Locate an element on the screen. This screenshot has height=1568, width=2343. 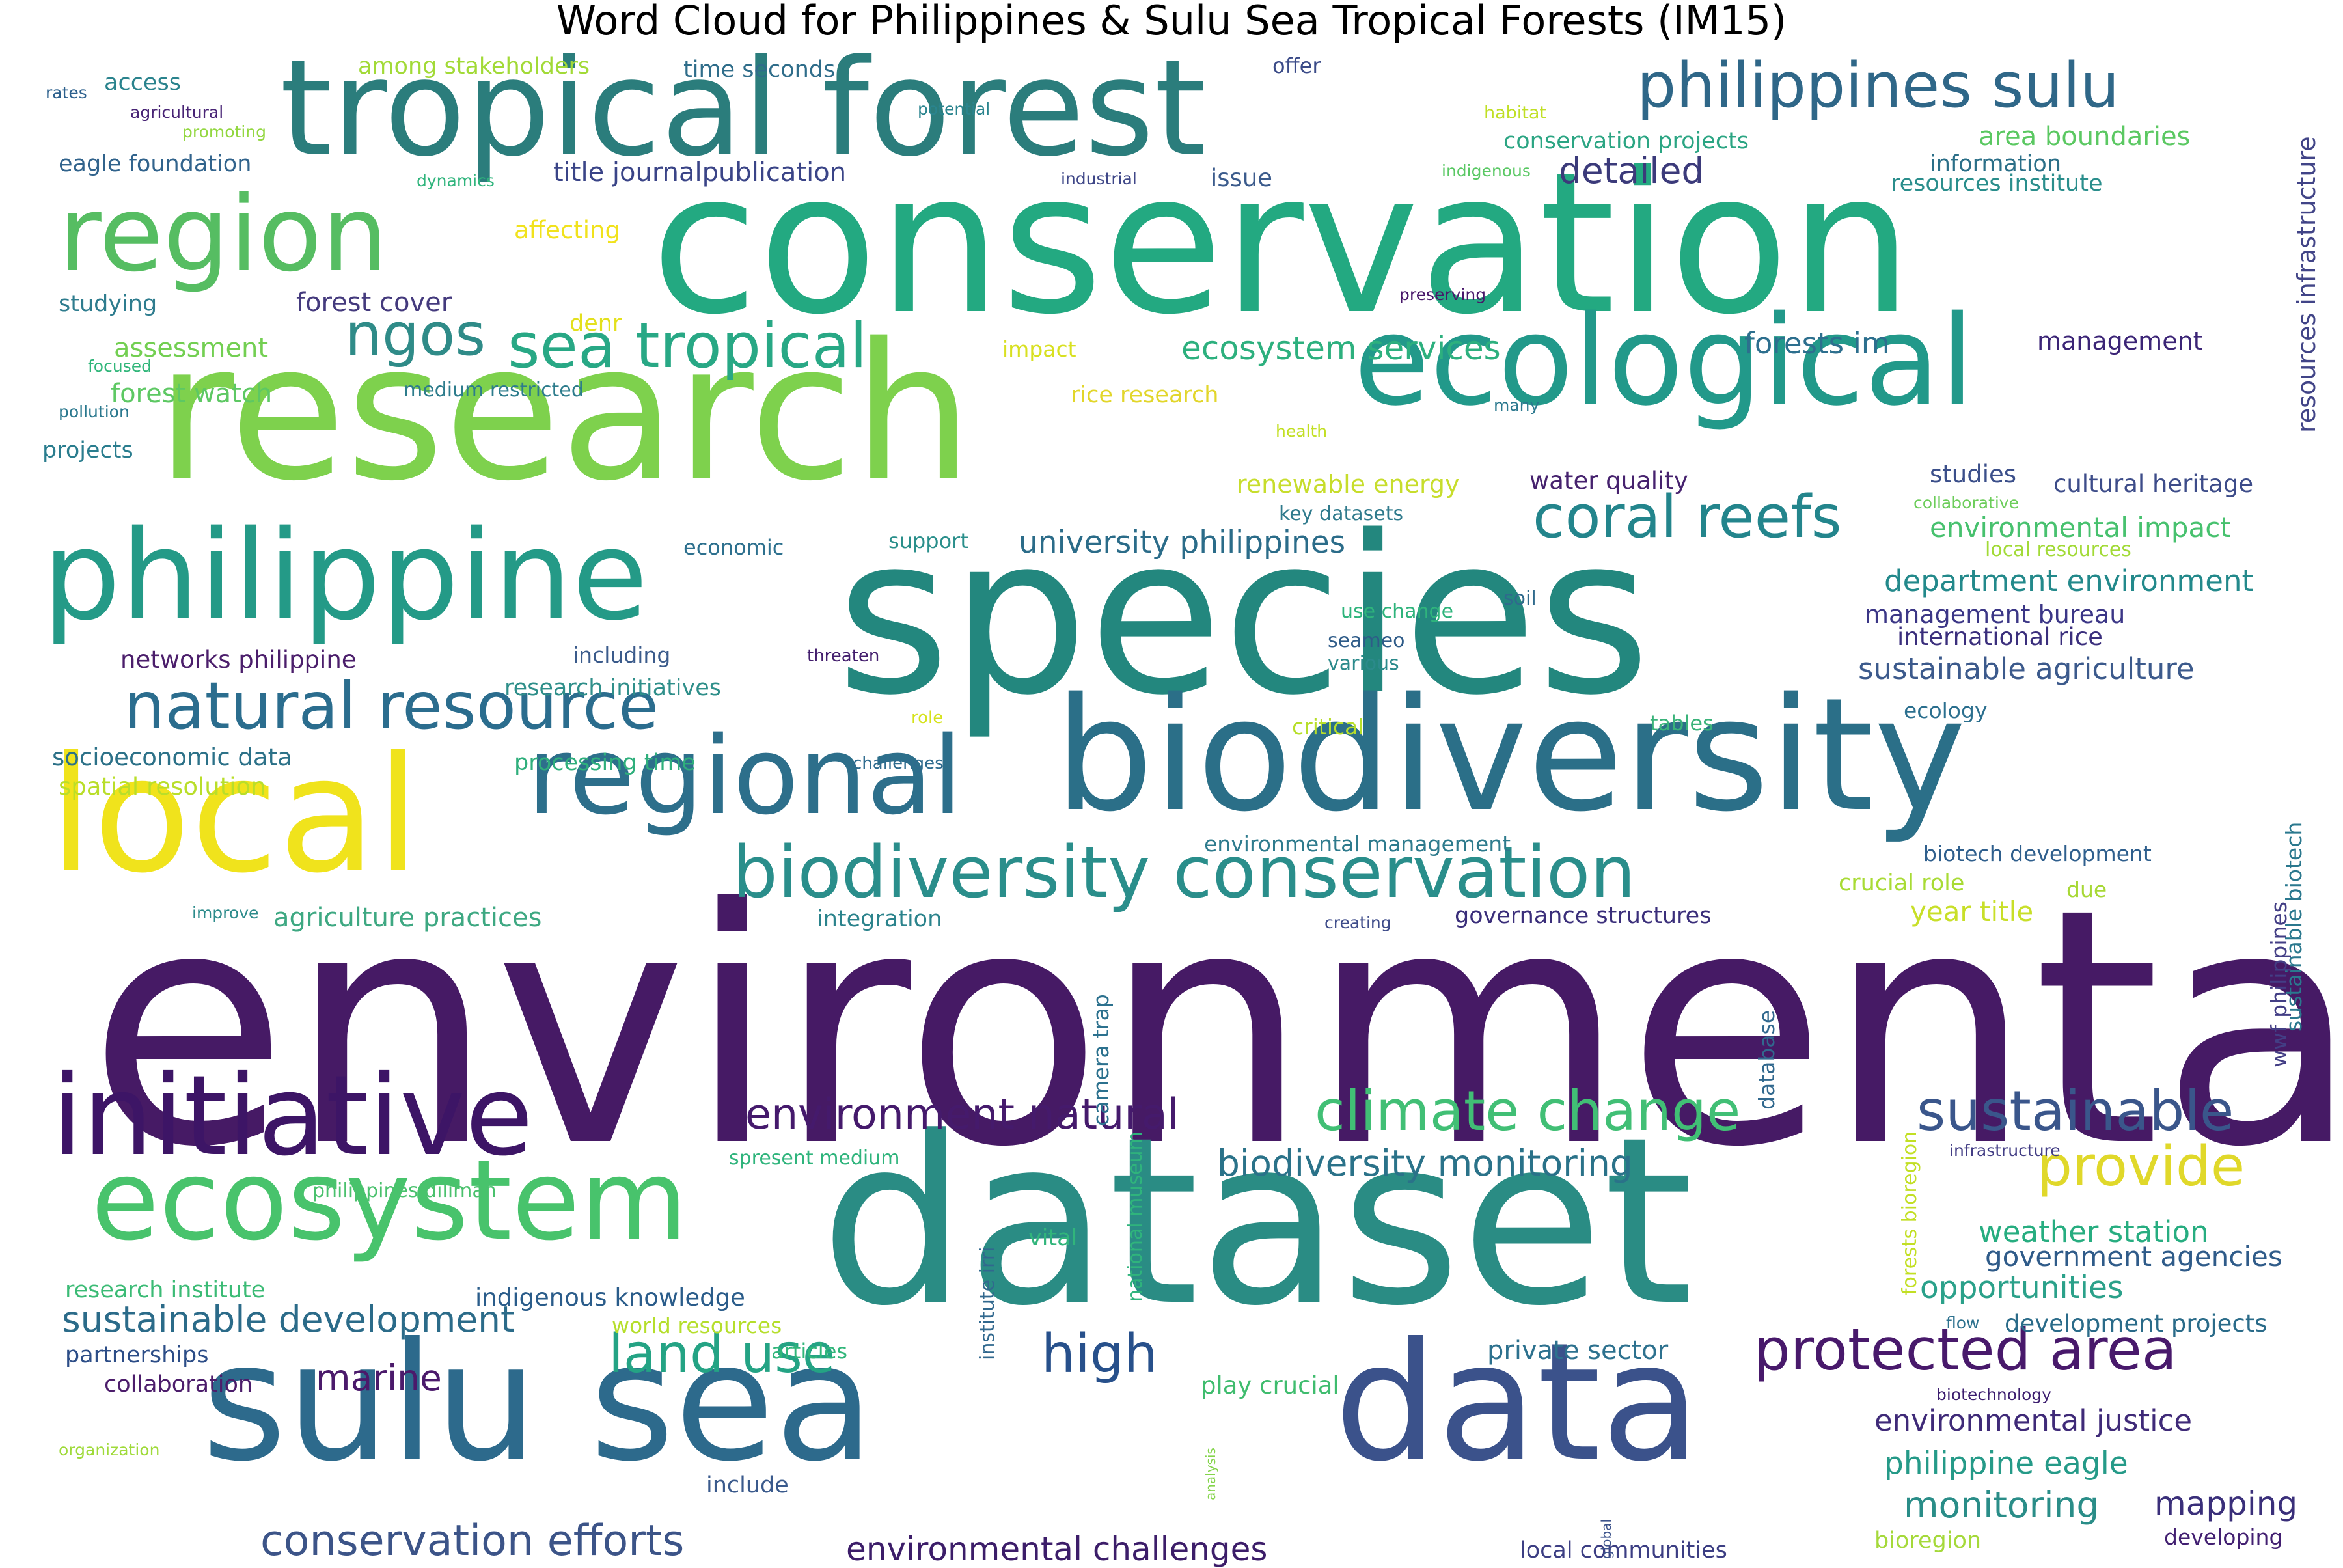
word-economic: economic is located at coordinates (734, 547).